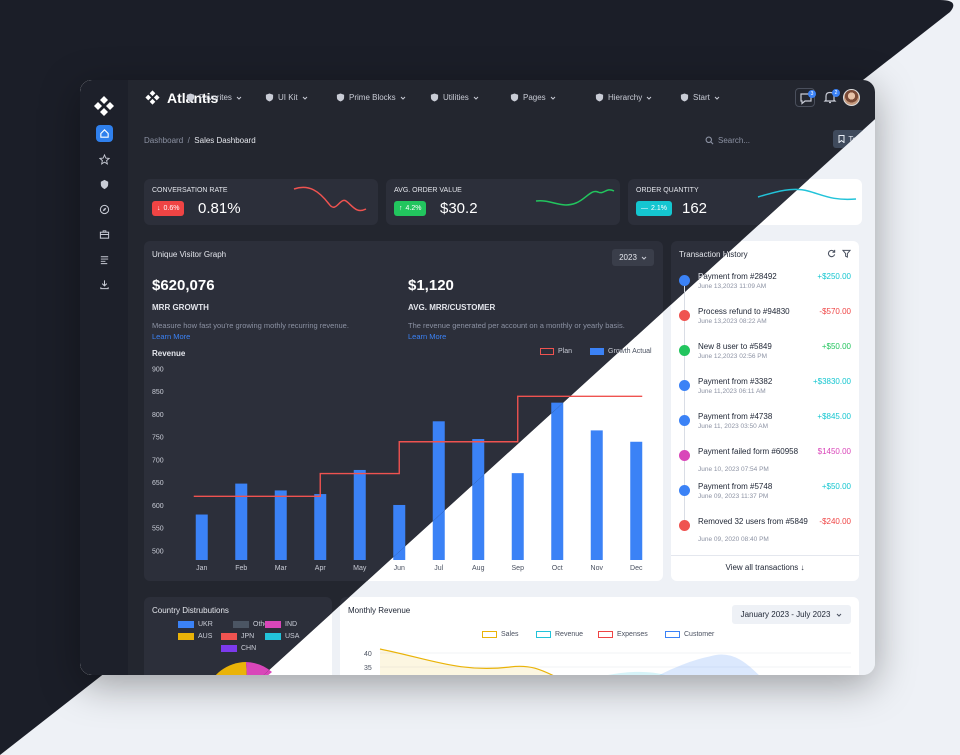 The width and height of the screenshot is (960, 755). Describe the element at coordinates (466, 661) in the screenshot. I see `sales-line` at that location.